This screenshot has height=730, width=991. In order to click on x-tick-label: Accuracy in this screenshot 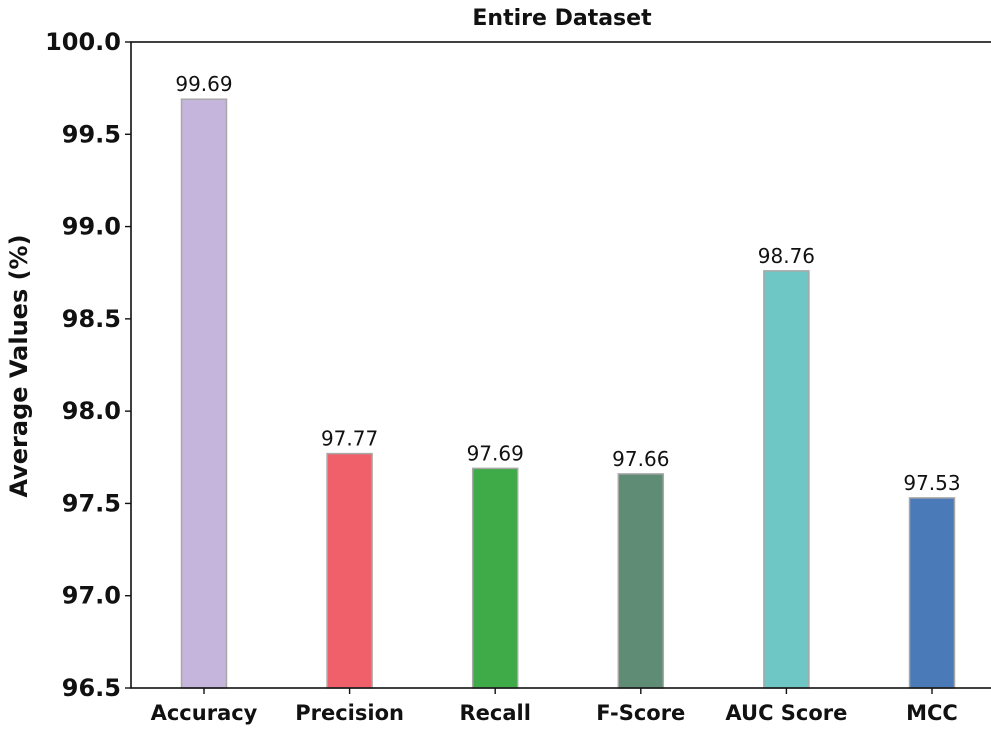, I will do `click(204, 713)`.